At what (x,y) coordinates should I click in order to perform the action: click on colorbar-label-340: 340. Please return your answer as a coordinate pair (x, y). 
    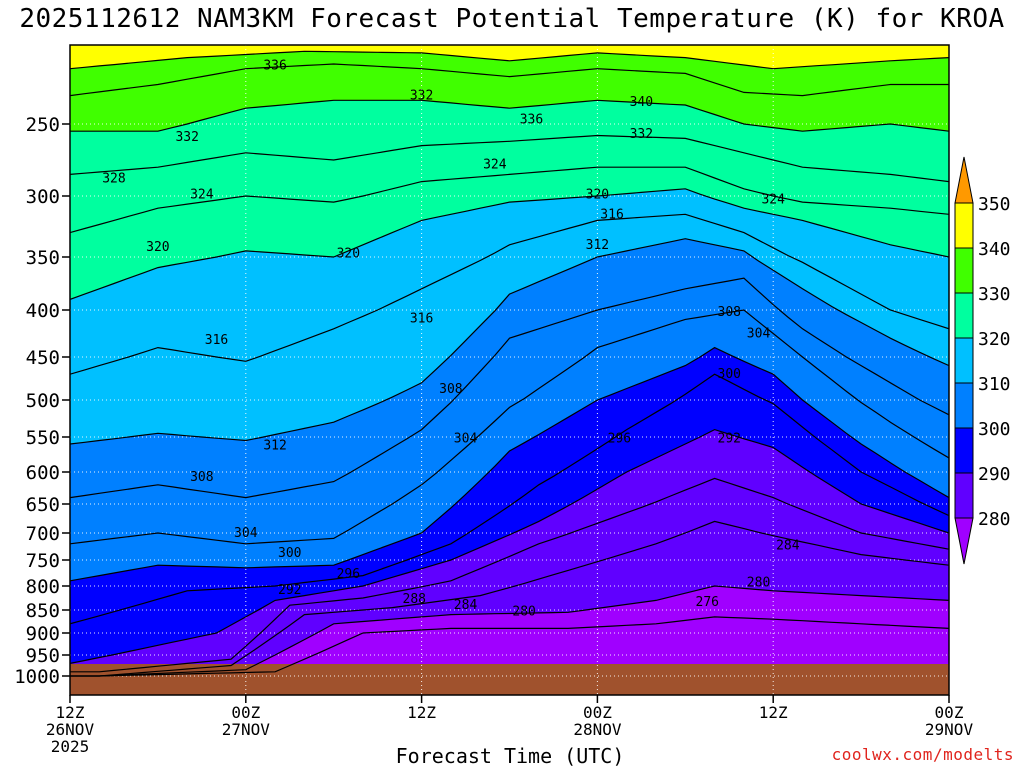
    Looking at the image, I should click on (994, 249).